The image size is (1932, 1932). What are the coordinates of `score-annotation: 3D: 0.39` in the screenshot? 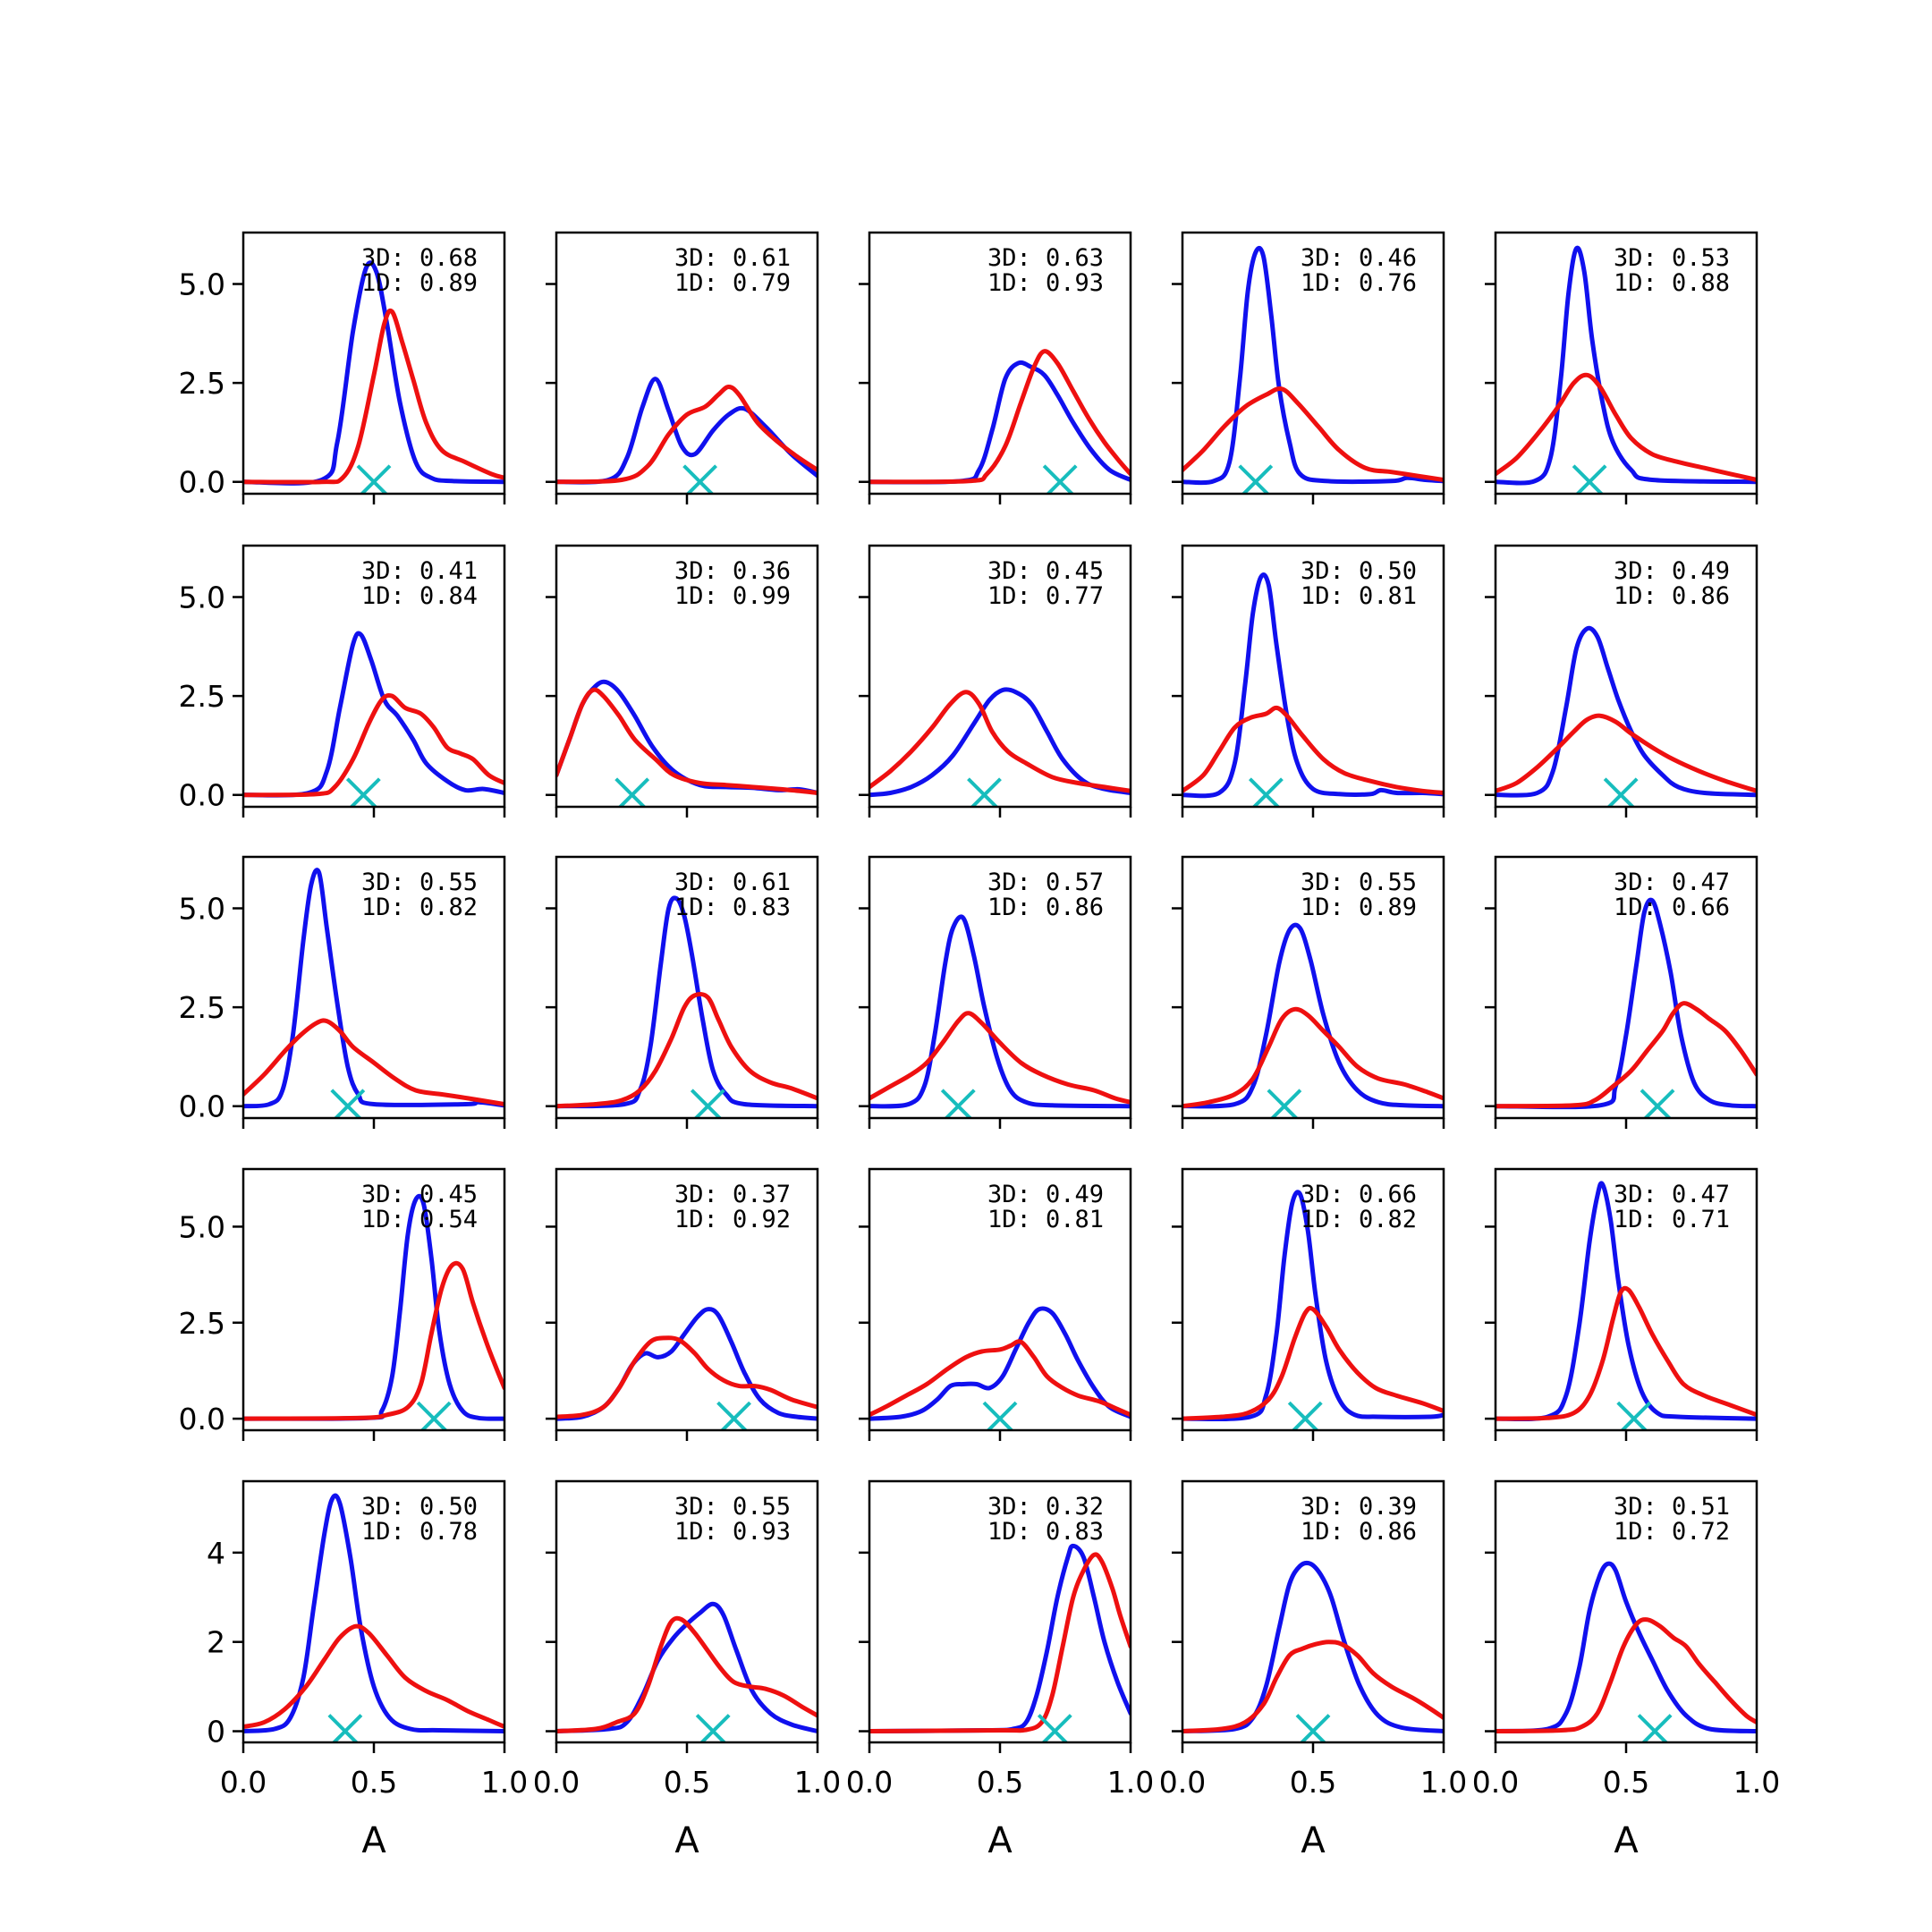 It's located at (1359, 1507).